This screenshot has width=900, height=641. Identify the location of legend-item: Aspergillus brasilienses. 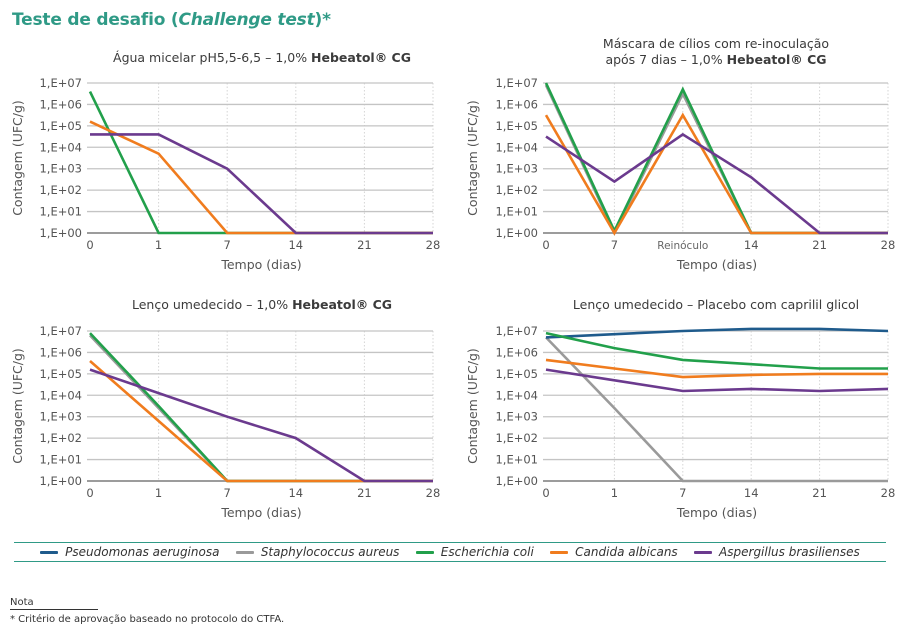
(777, 552).